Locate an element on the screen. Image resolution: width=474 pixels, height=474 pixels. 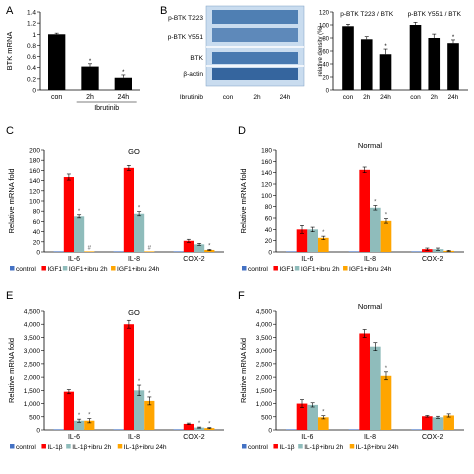
y-tick-label: 2,500 is located at coordinates (264, 364).